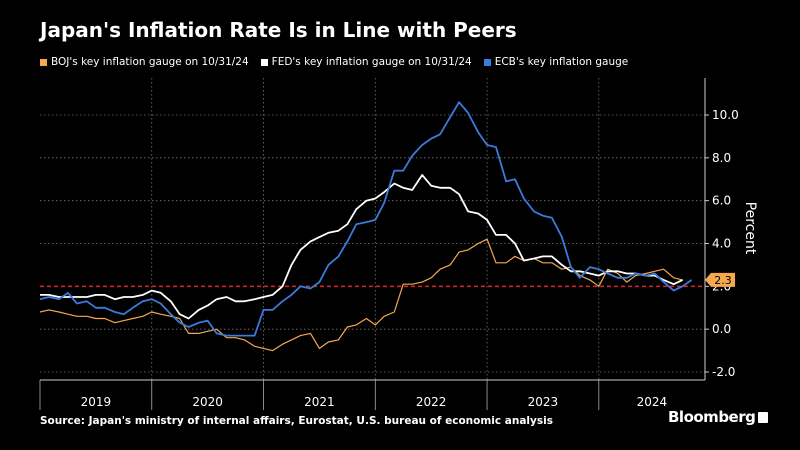  Describe the element at coordinates (543, 402) in the screenshot. I see `x-tick-label: 2023` at that location.